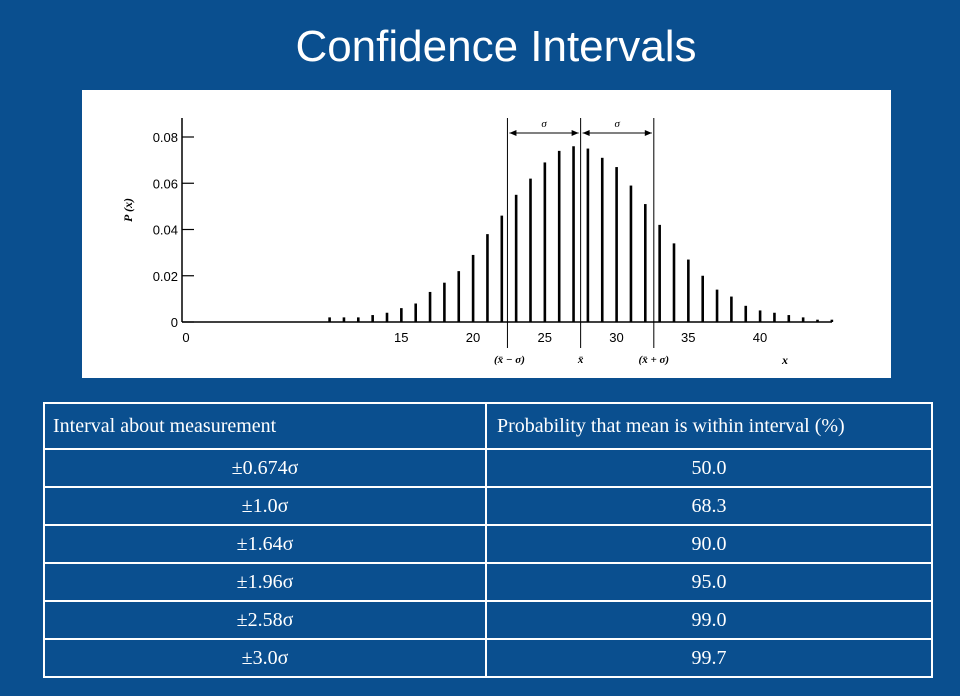  I want to click on interval-cell: ±1.0σ, so click(265, 506).